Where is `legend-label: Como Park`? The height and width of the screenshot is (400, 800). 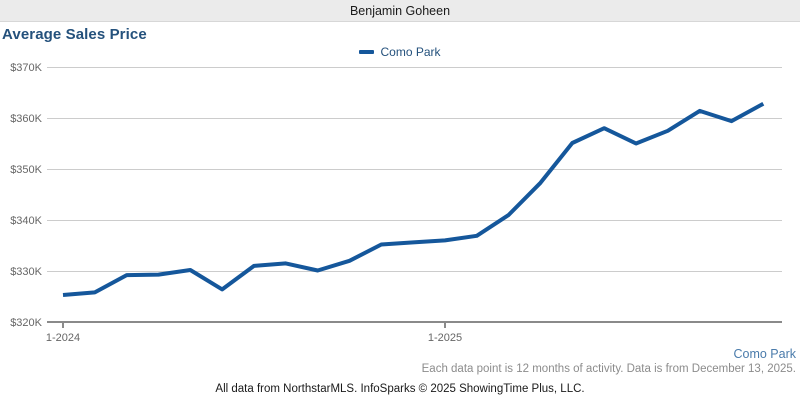 legend-label: Como Park is located at coordinates (410, 52).